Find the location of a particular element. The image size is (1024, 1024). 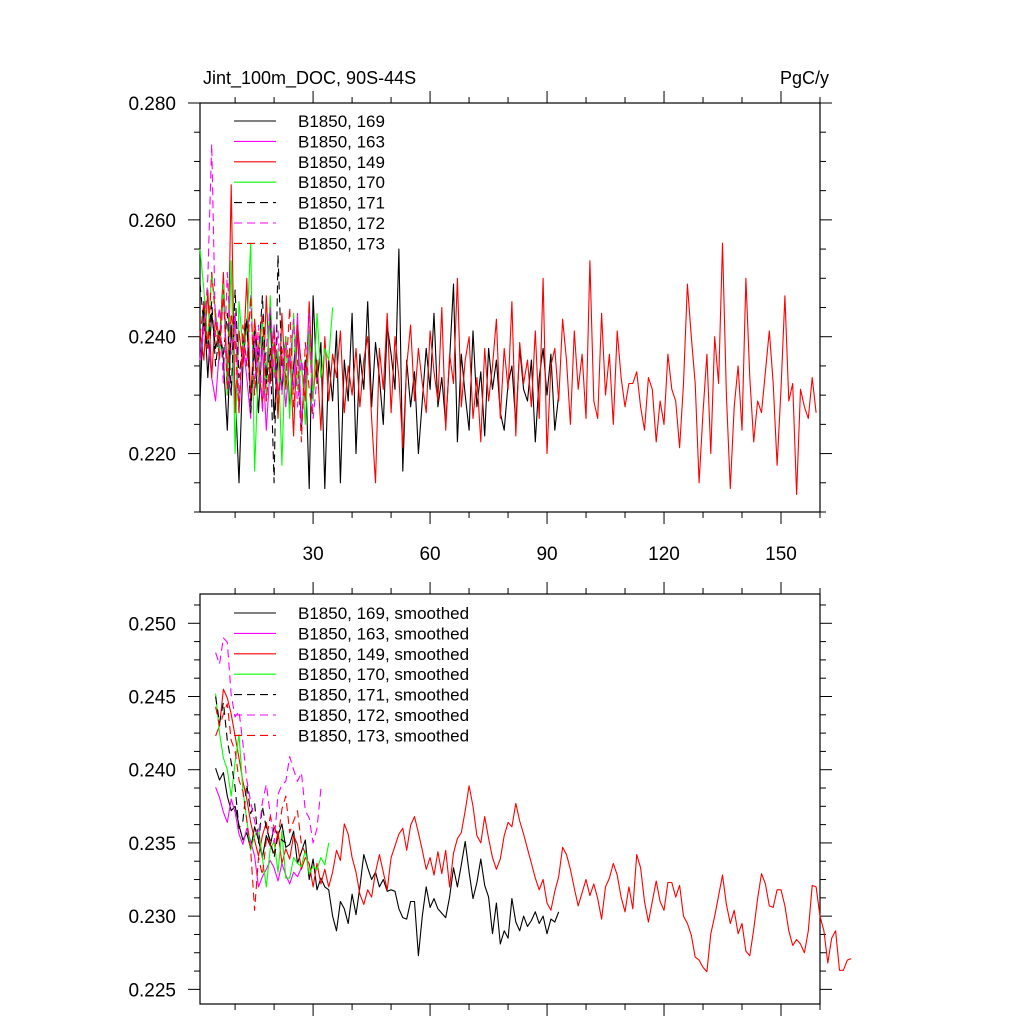

legend-label: B1850, 173, smoothed is located at coordinates (383, 735).